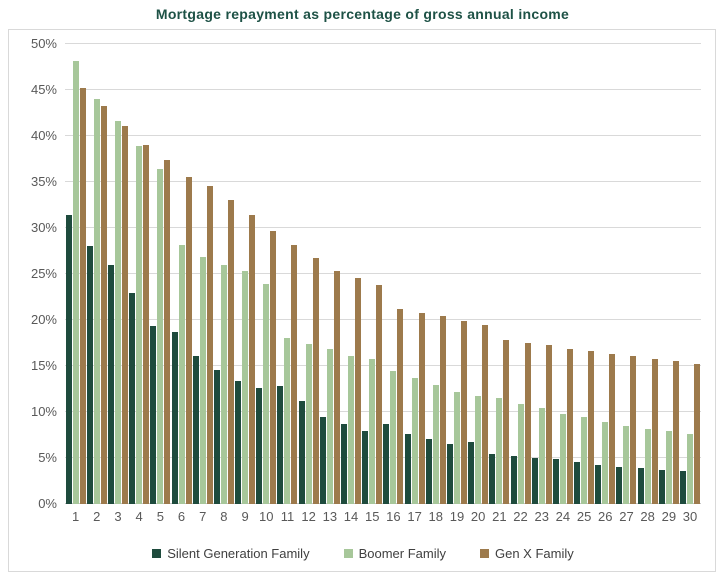  What do you see at coordinates (238, 553) in the screenshot?
I see `legend-label: Silent Generation Family` at bounding box center [238, 553].